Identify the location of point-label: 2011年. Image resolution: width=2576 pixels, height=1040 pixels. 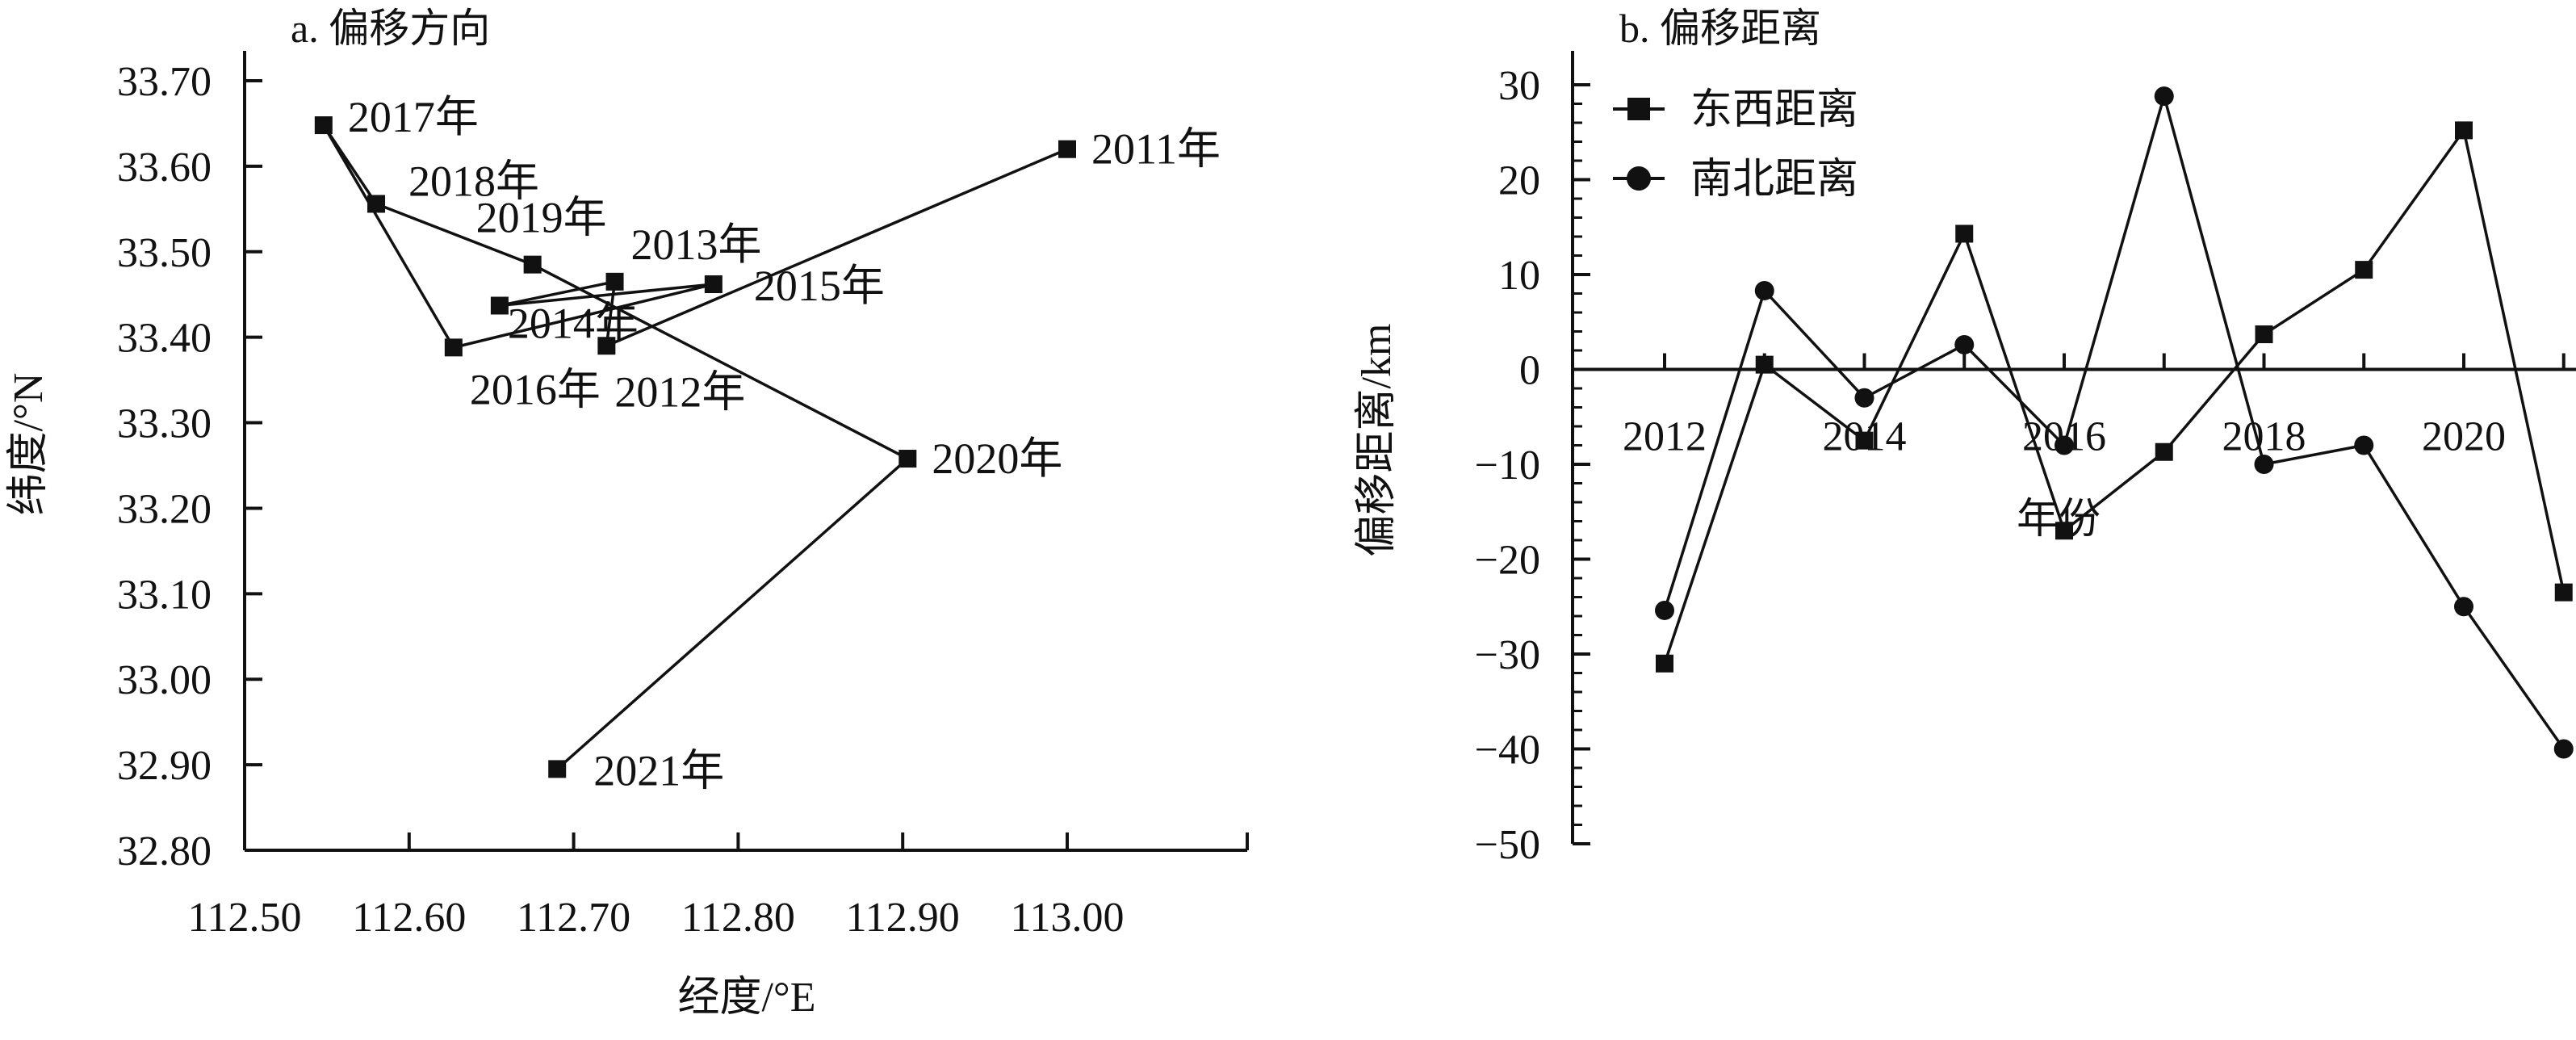
(1156, 149).